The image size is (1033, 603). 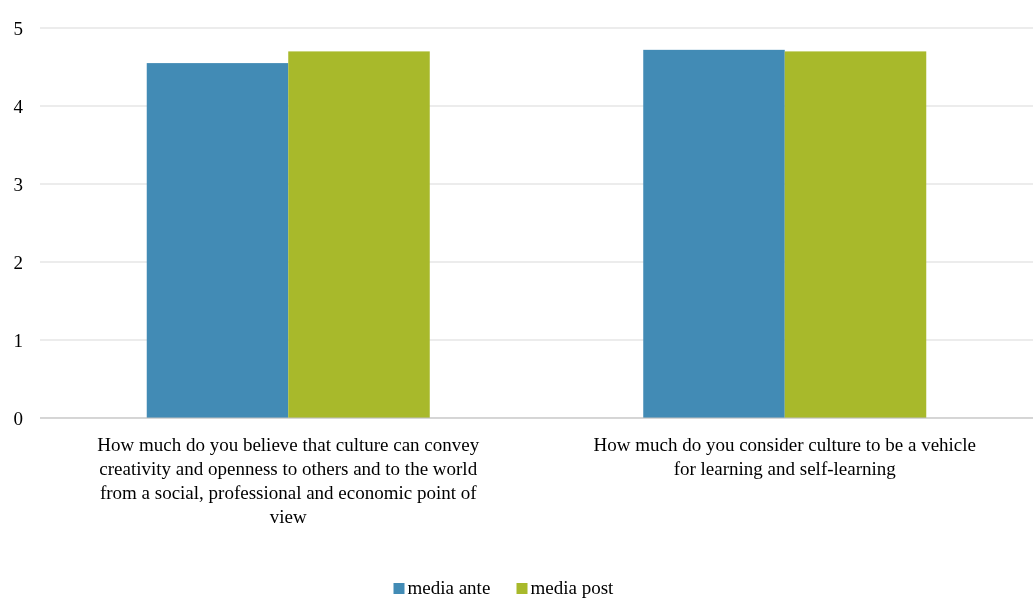 I want to click on y-tick-label: 3, so click(x=18, y=184).